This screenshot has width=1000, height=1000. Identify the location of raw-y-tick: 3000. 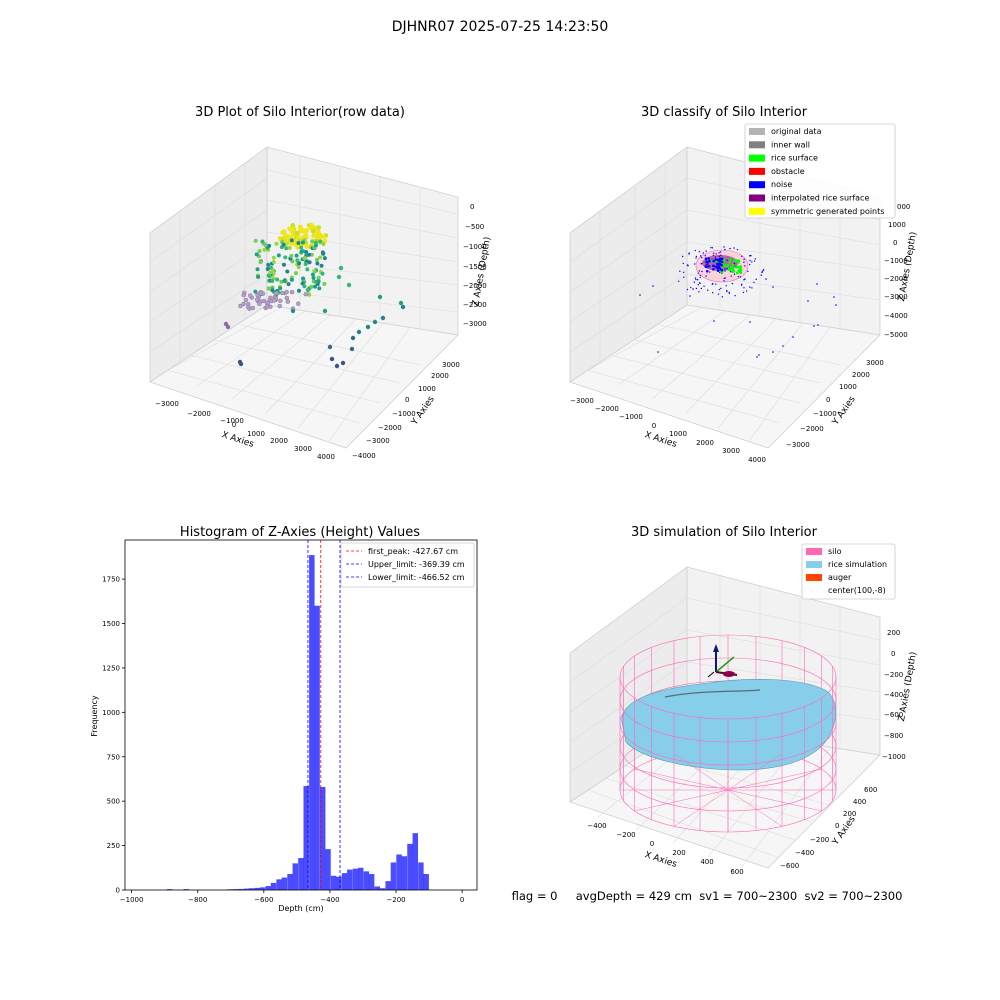
(451, 365).